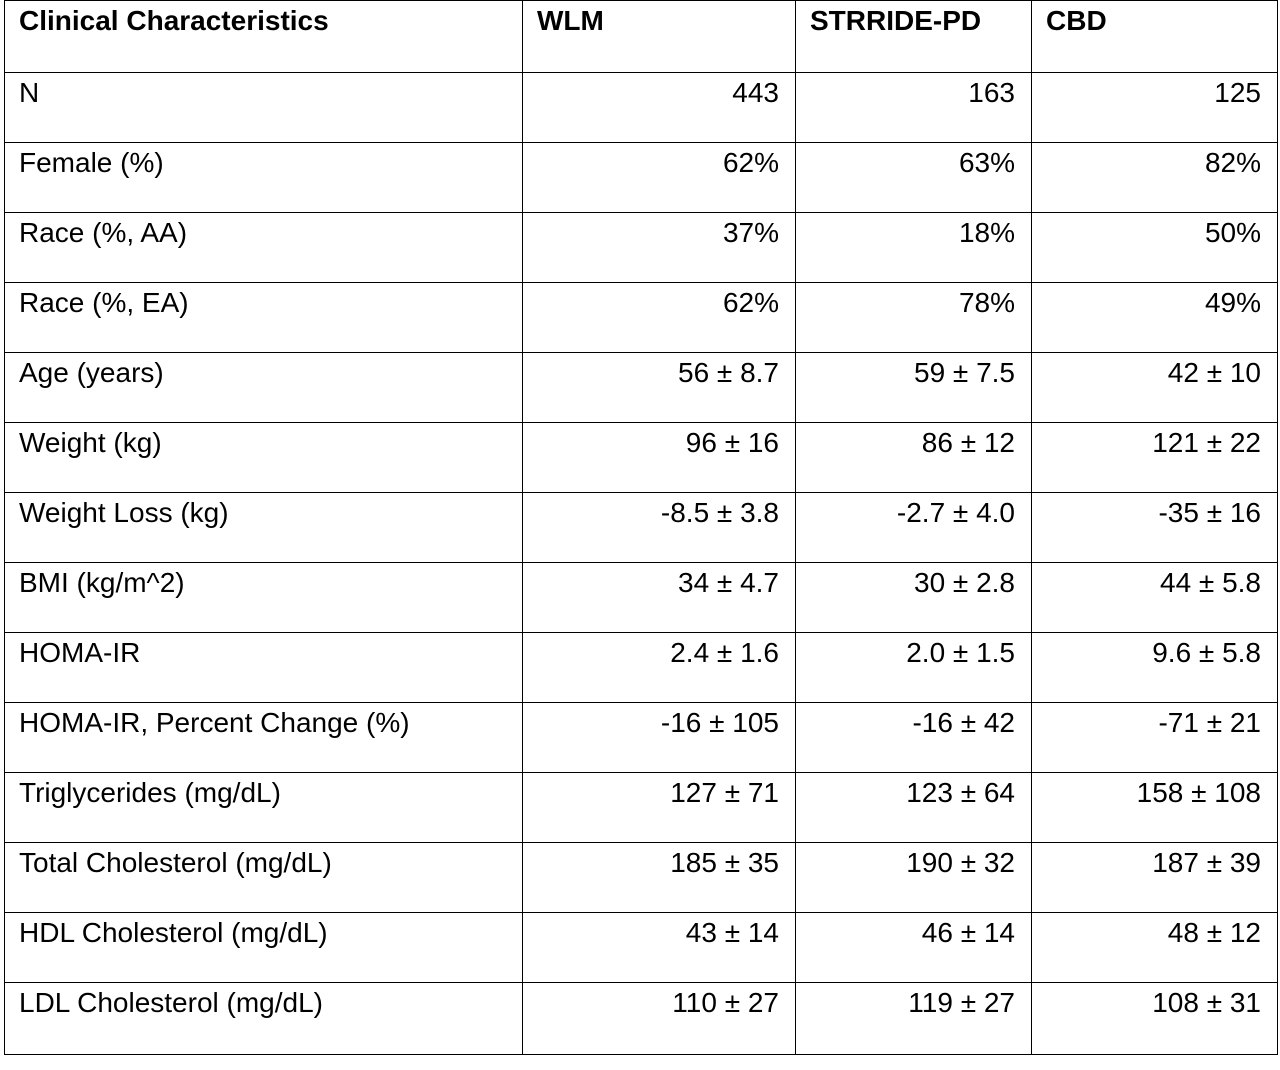 This screenshot has height=1070, width=1280. Describe the element at coordinates (913, 36) in the screenshot. I see `header-strride-pd: STRRIDE-PD` at that location.